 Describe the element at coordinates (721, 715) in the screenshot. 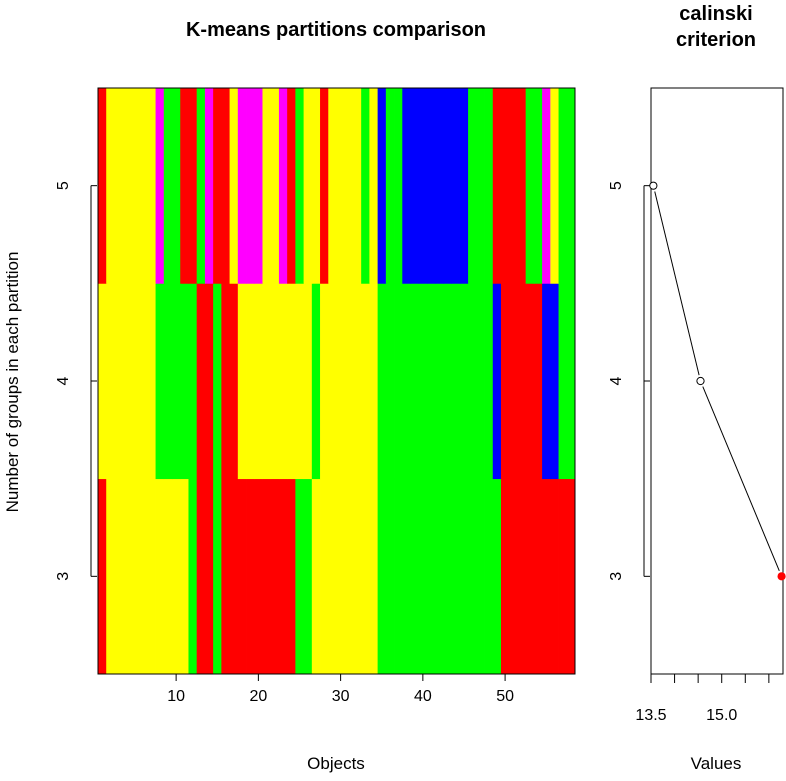

I see `x-tick-label: 15.0` at that location.